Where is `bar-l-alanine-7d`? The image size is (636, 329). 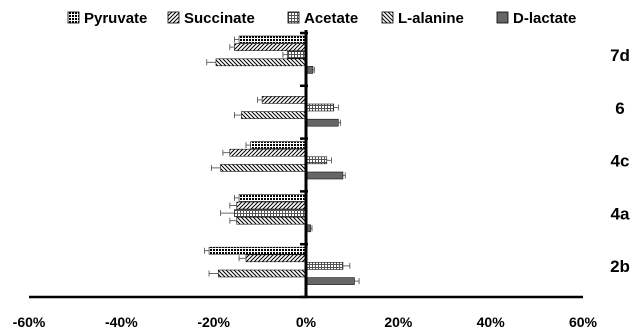 bar-l-alanine-7d is located at coordinates (261, 62).